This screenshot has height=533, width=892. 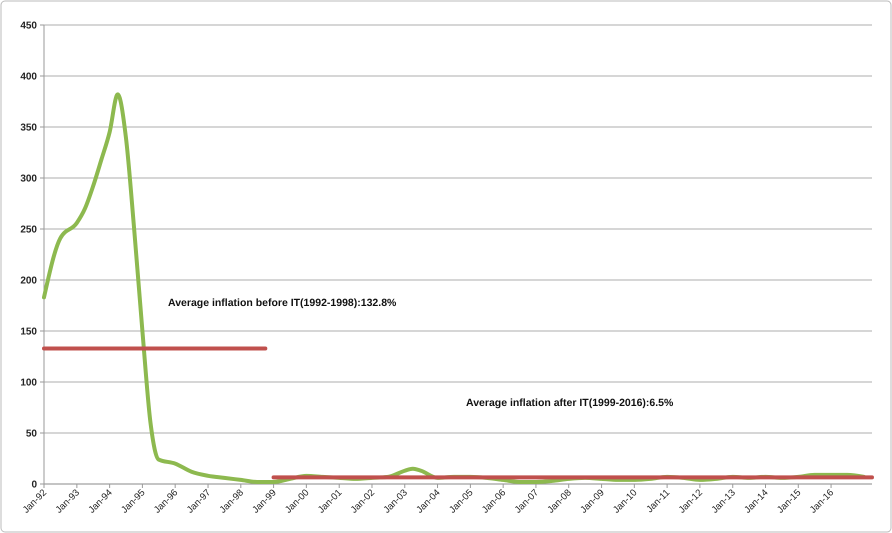 What do you see at coordinates (29, 383) in the screenshot?
I see `y-tick-label: 100` at bounding box center [29, 383].